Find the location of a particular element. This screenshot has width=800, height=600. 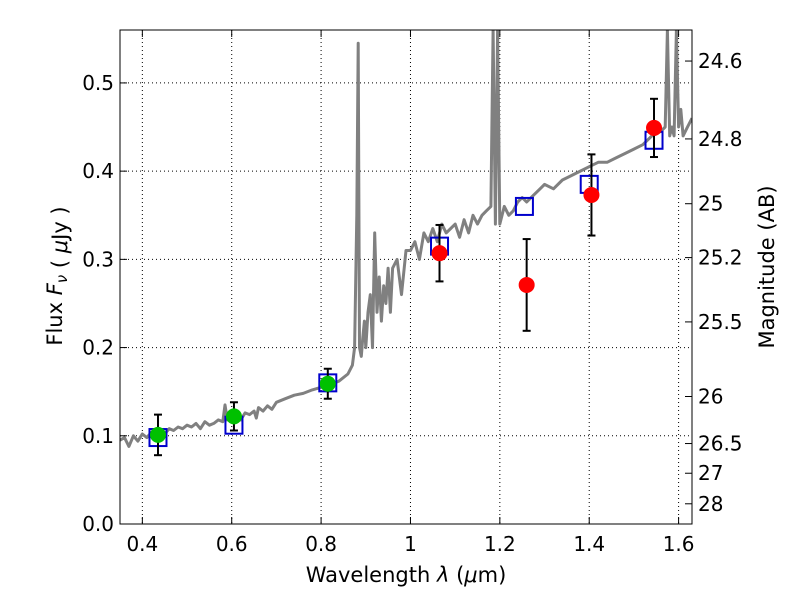

y-tick-label: 0.2 is located at coordinates (98, 348).